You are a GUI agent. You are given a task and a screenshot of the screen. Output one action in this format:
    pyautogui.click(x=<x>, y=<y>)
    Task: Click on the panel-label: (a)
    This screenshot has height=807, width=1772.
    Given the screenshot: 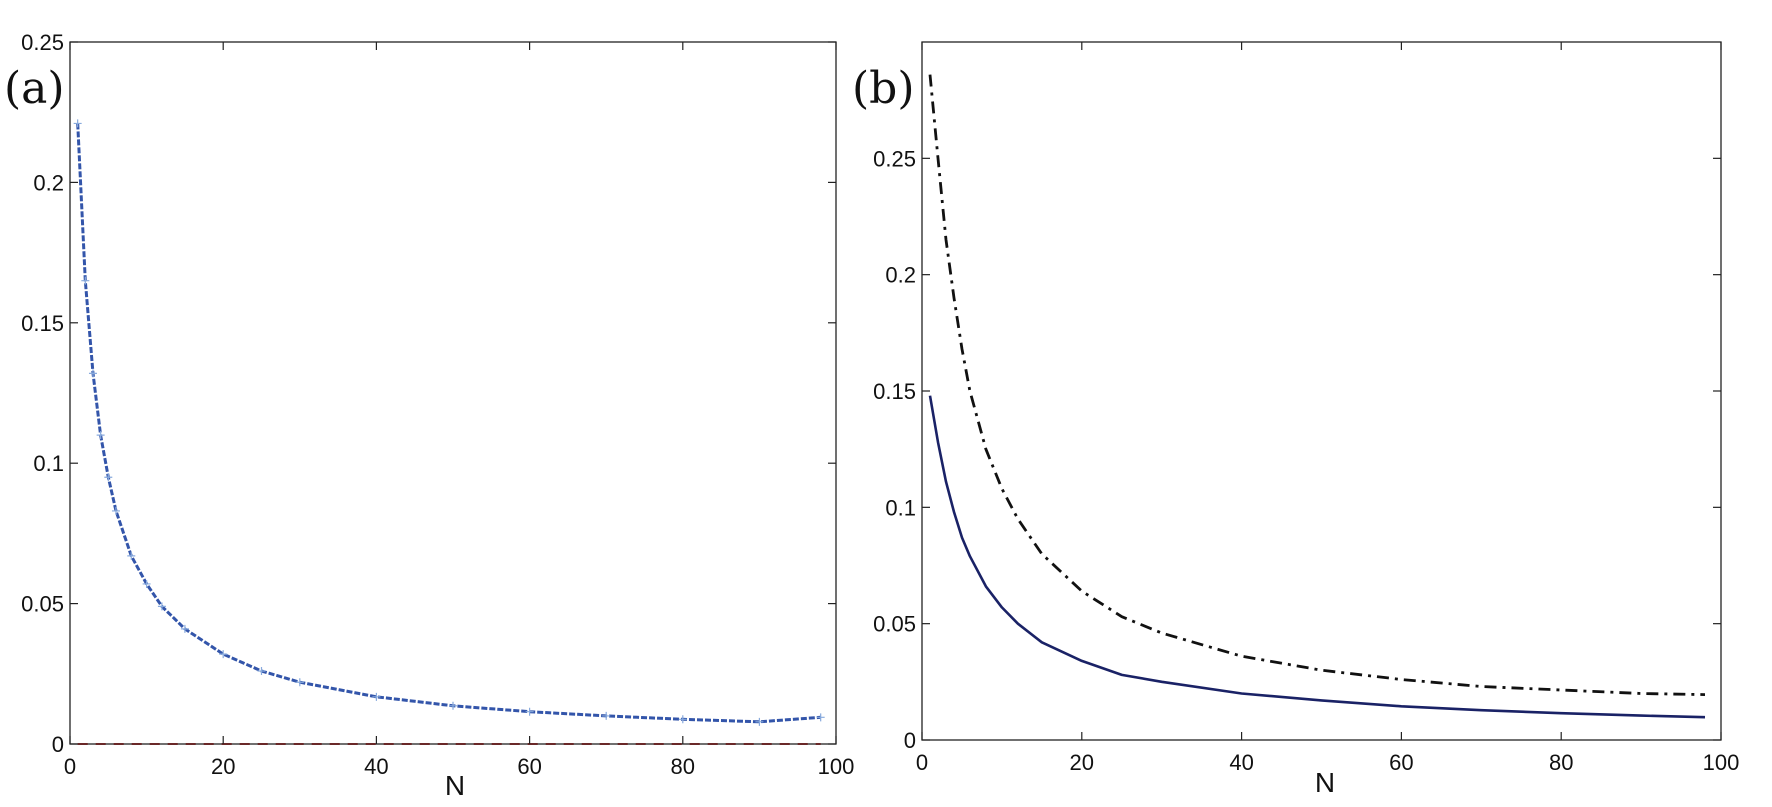 What is the action you would take?
    pyautogui.click(x=34, y=88)
    